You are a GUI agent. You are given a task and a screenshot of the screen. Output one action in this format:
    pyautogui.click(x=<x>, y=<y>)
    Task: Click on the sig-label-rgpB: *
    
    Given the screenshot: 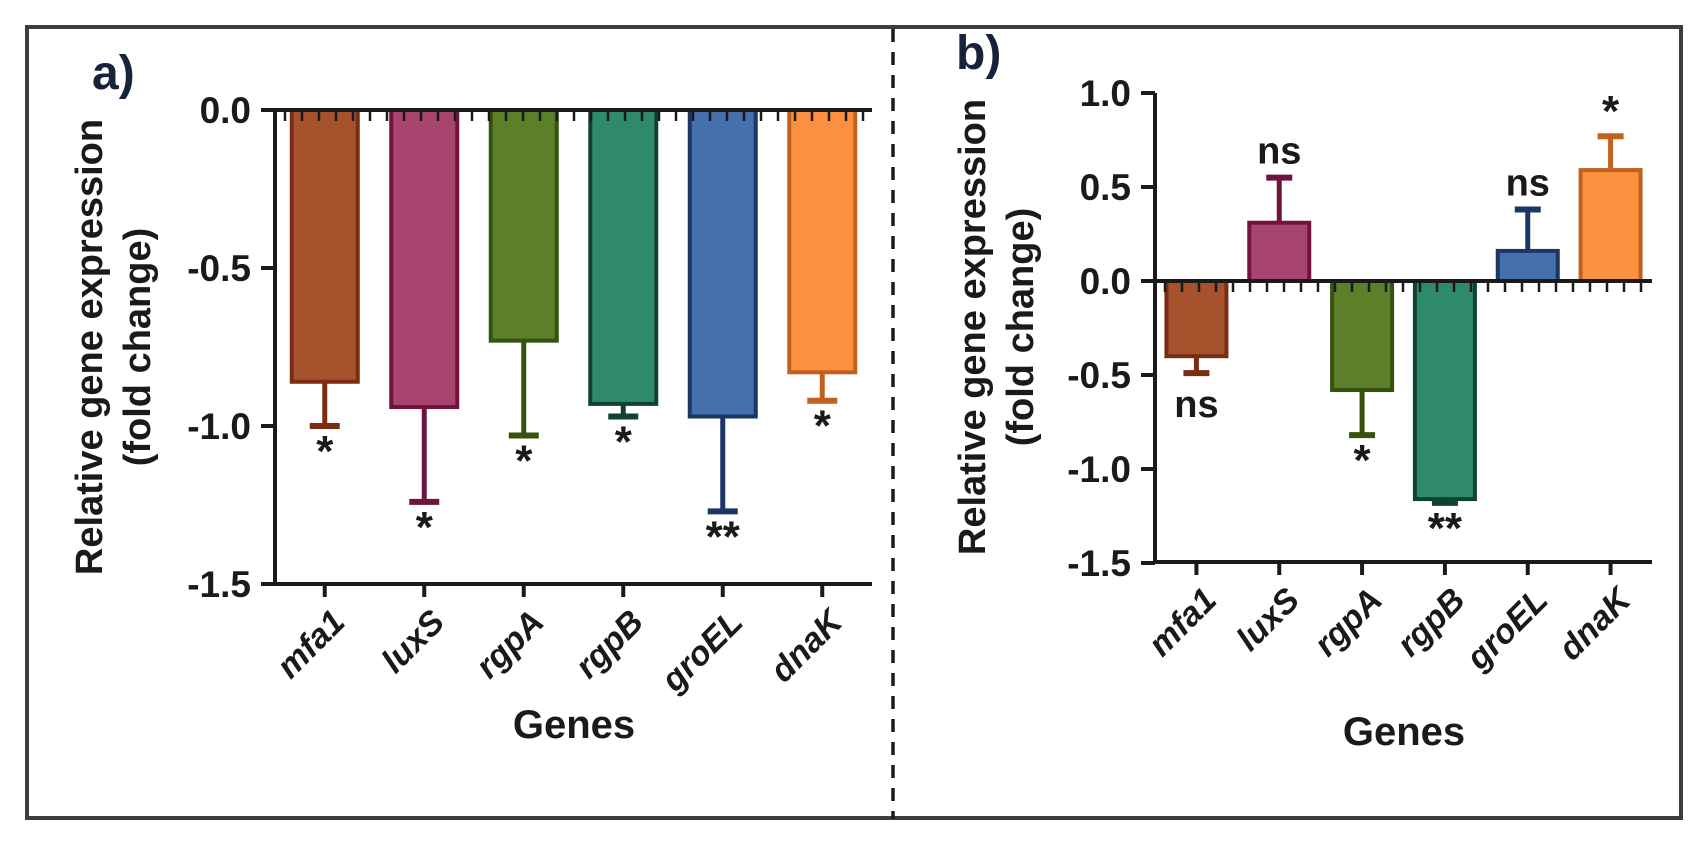 What is the action you would take?
    pyautogui.click(x=624, y=442)
    